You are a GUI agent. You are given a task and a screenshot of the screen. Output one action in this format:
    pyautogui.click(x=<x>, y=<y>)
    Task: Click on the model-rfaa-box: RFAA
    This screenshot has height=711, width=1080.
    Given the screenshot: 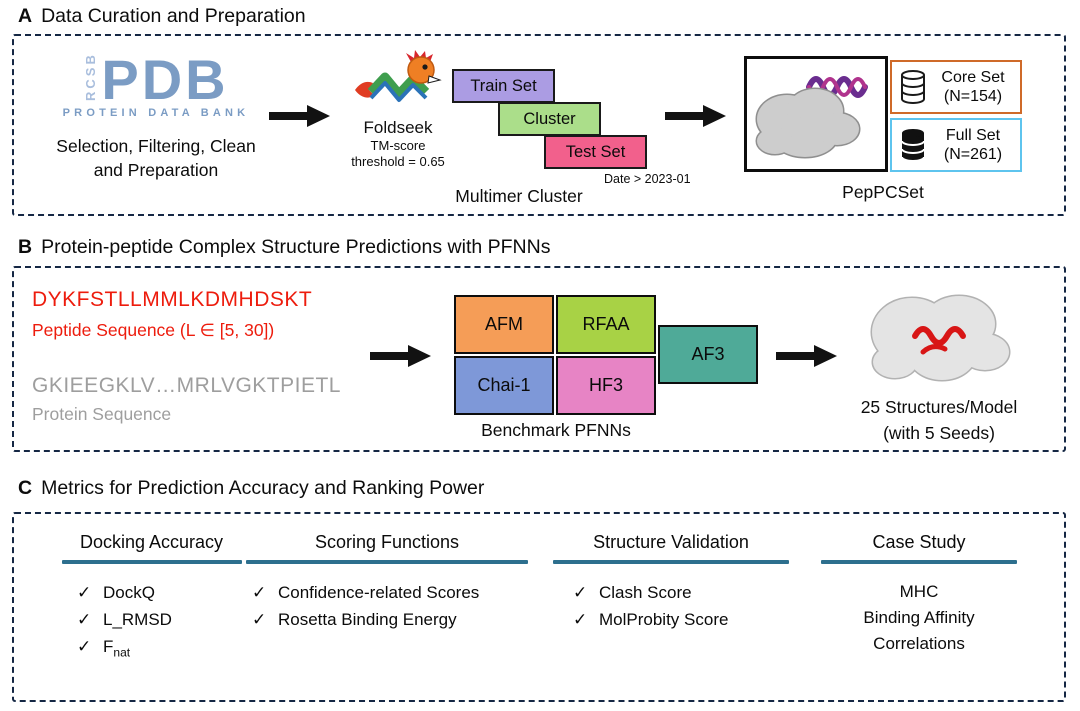 What is the action you would take?
    pyautogui.click(x=606, y=324)
    